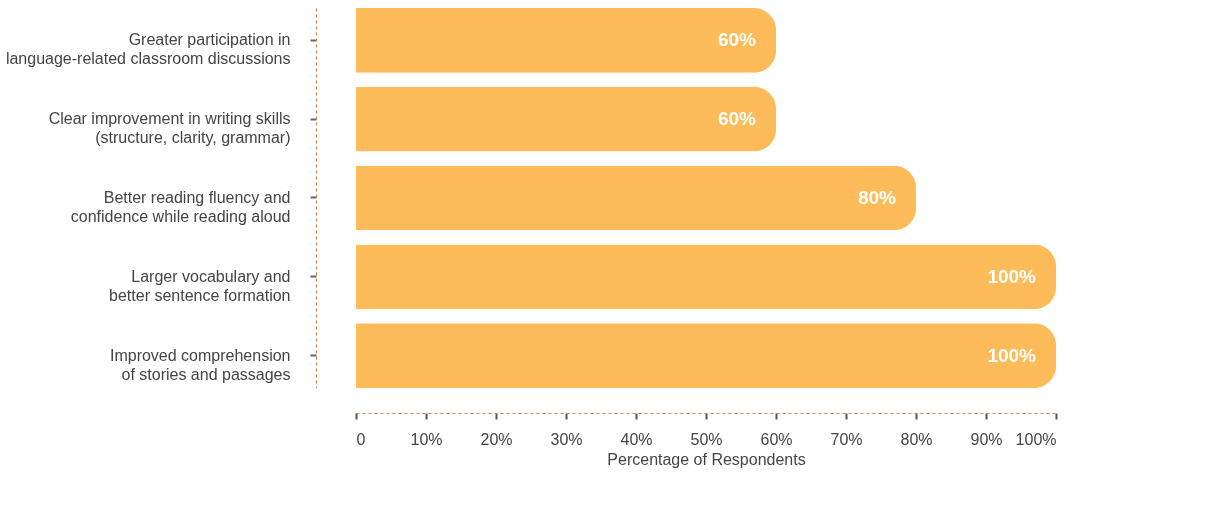  What do you see at coordinates (169, 128) in the screenshot?
I see `y-tick-label: Clear improvement in writing skills (structure, clarity, grammar)` at bounding box center [169, 128].